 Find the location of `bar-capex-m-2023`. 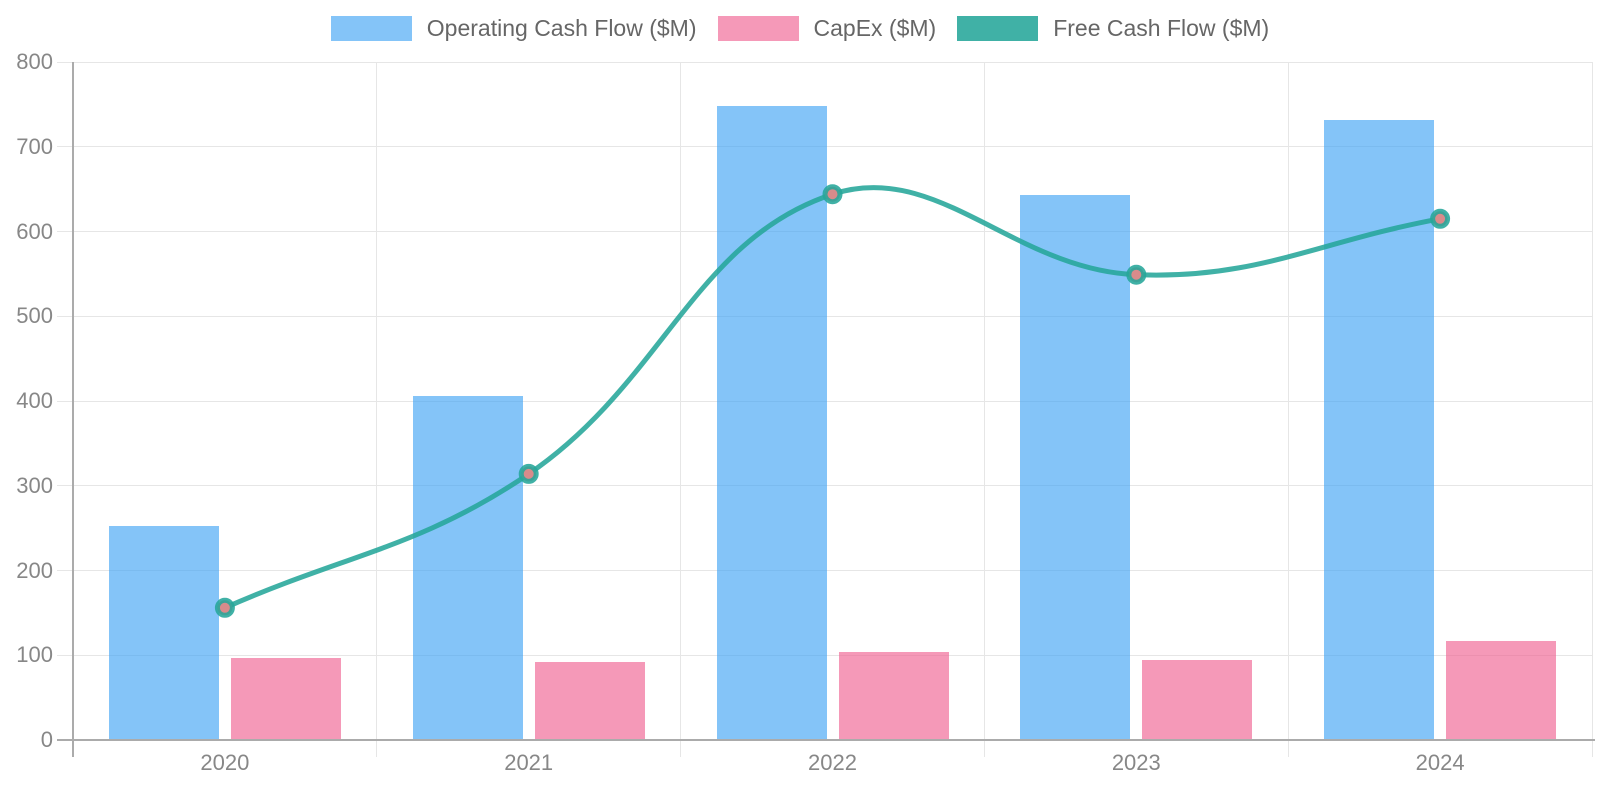

bar-capex-m-2023 is located at coordinates (1197, 700).